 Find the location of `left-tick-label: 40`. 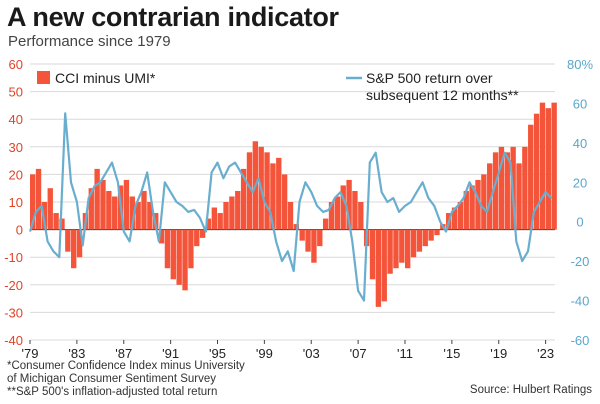

left-tick-label: 40 is located at coordinates (16, 119).